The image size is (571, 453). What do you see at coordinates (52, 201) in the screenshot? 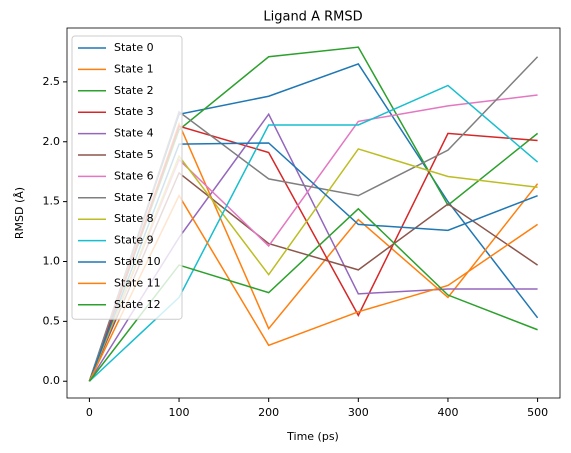
I see `y-tick-label: 1.5` at bounding box center [52, 201].